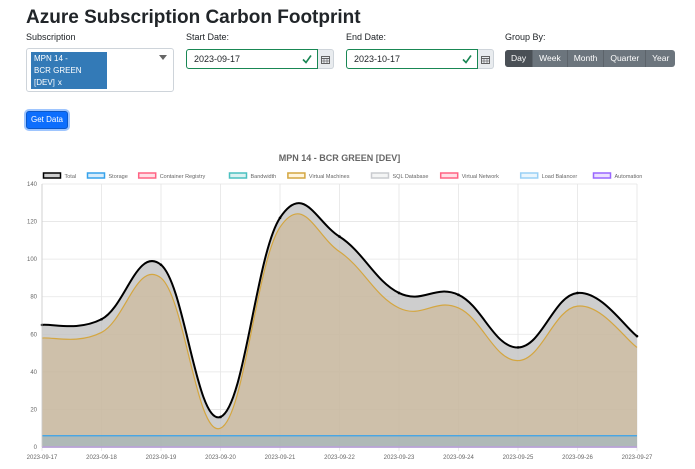  I want to click on page-title: Azure Subscription Carbon Footprint, so click(193, 17).